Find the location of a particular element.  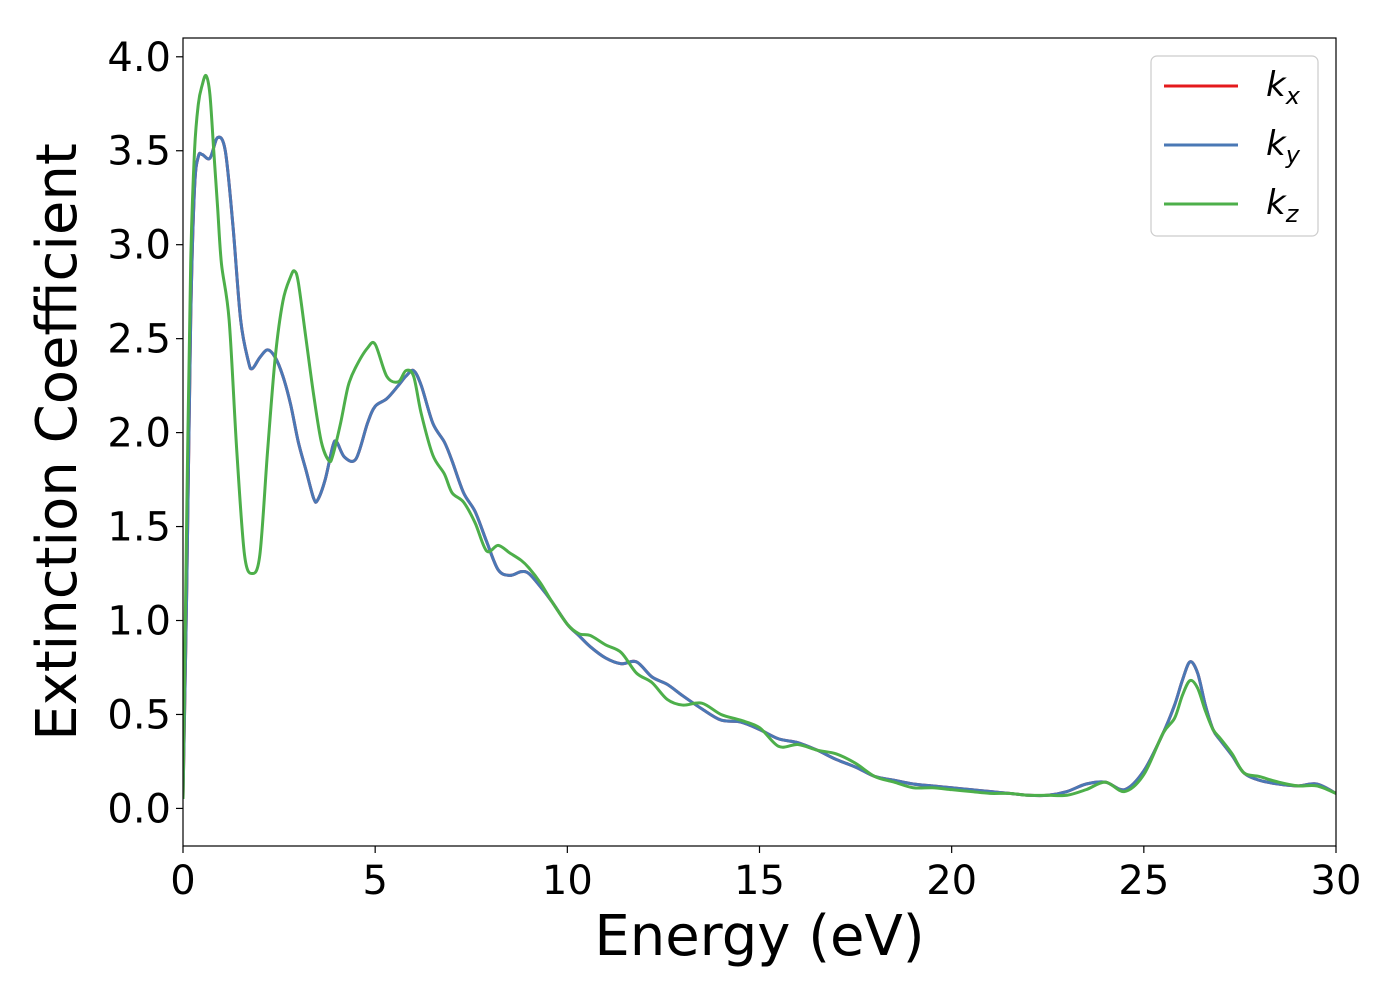

x-tick-label: 30 is located at coordinates (1336, 881).